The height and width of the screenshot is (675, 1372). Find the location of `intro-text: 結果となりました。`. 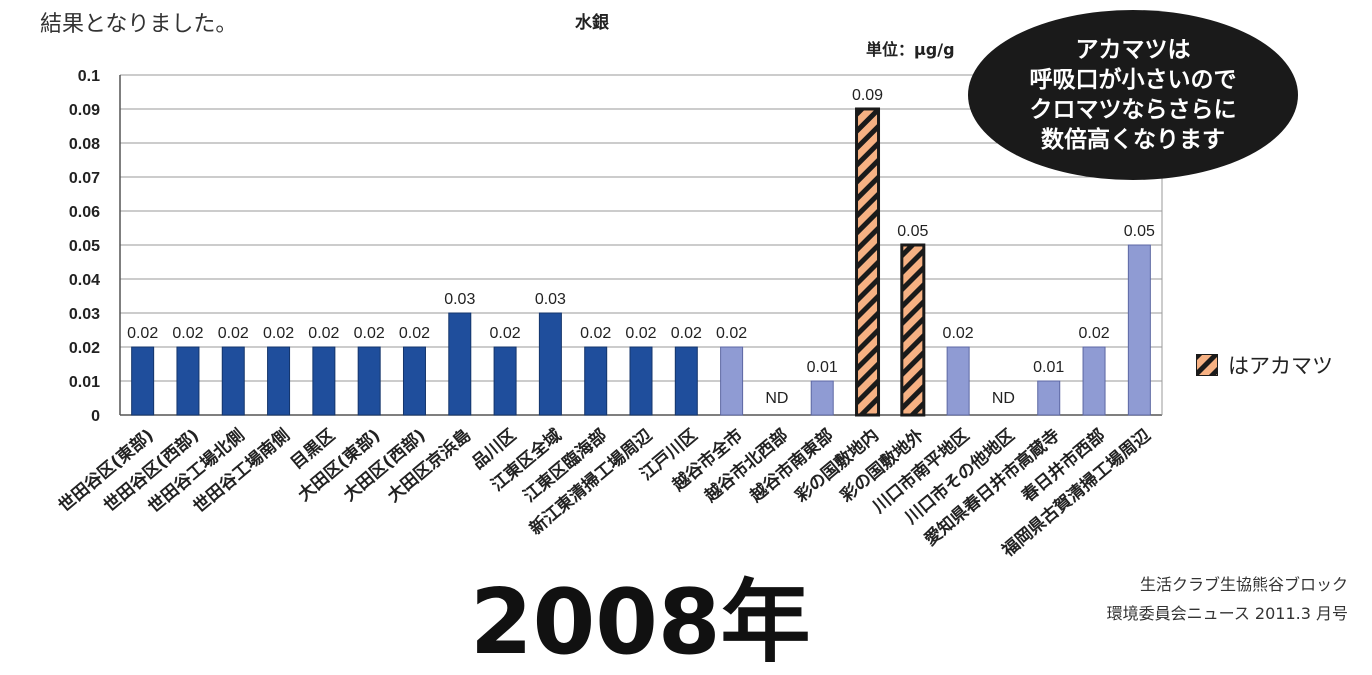

intro-text: 結果となりました。 is located at coordinates (139, 24).